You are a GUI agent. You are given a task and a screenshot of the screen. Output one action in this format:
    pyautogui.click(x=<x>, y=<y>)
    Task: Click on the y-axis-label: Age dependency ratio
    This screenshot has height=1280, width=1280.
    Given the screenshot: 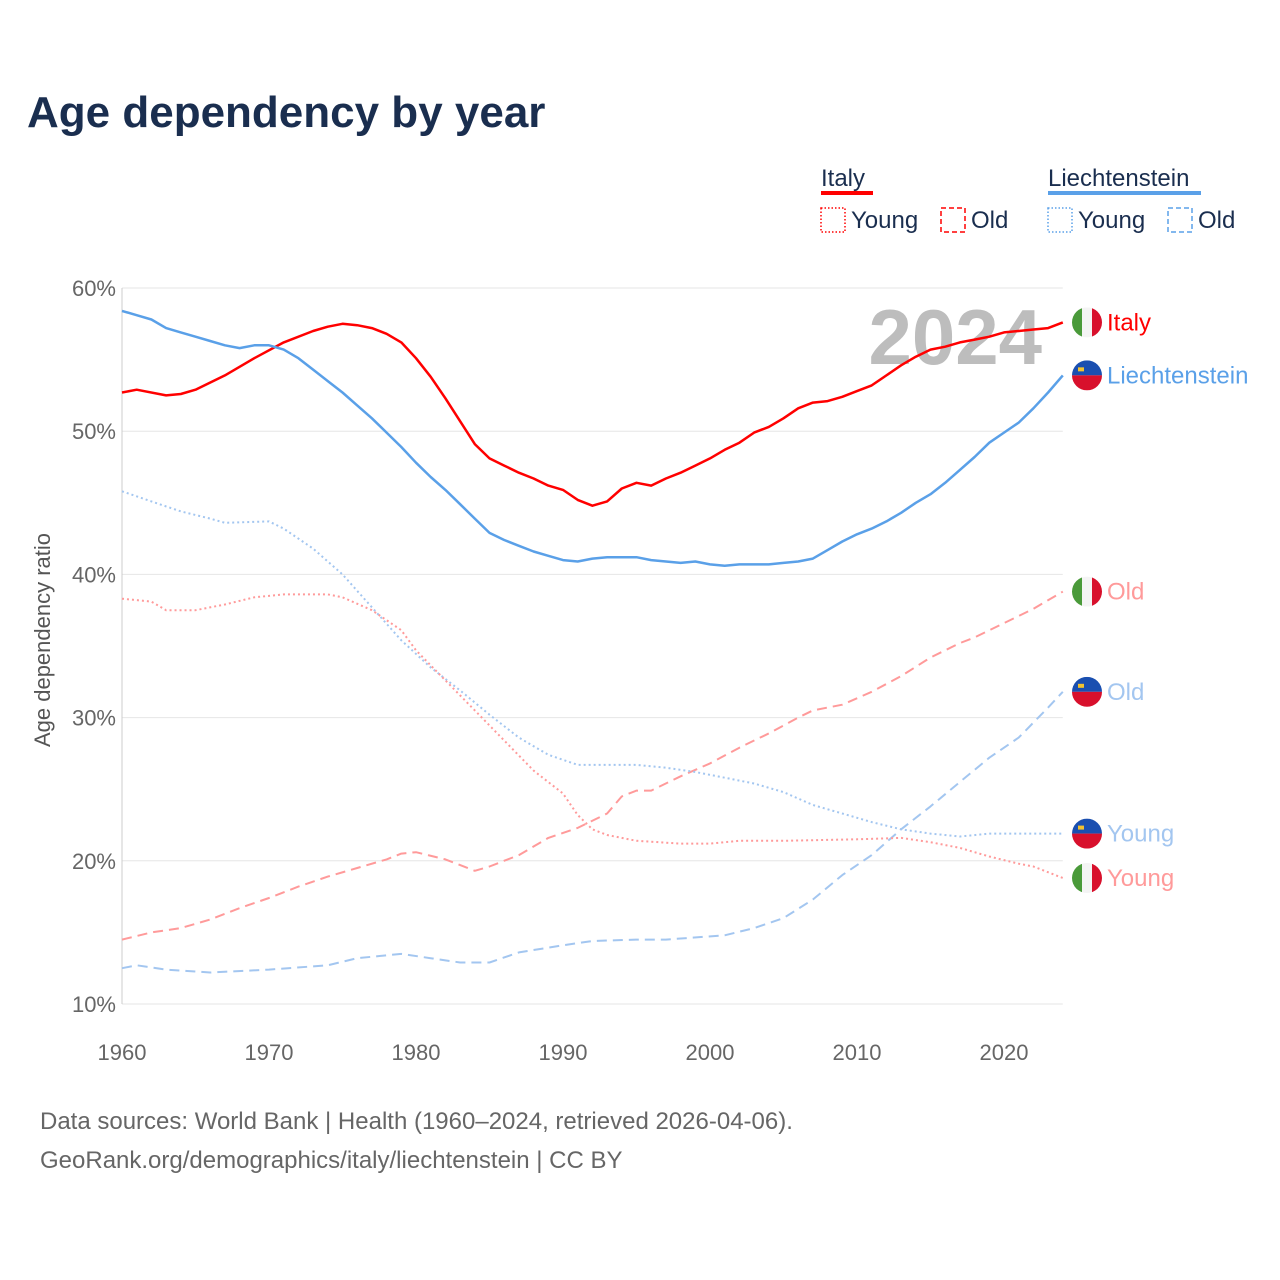 What is the action you would take?
    pyautogui.click(x=42, y=640)
    